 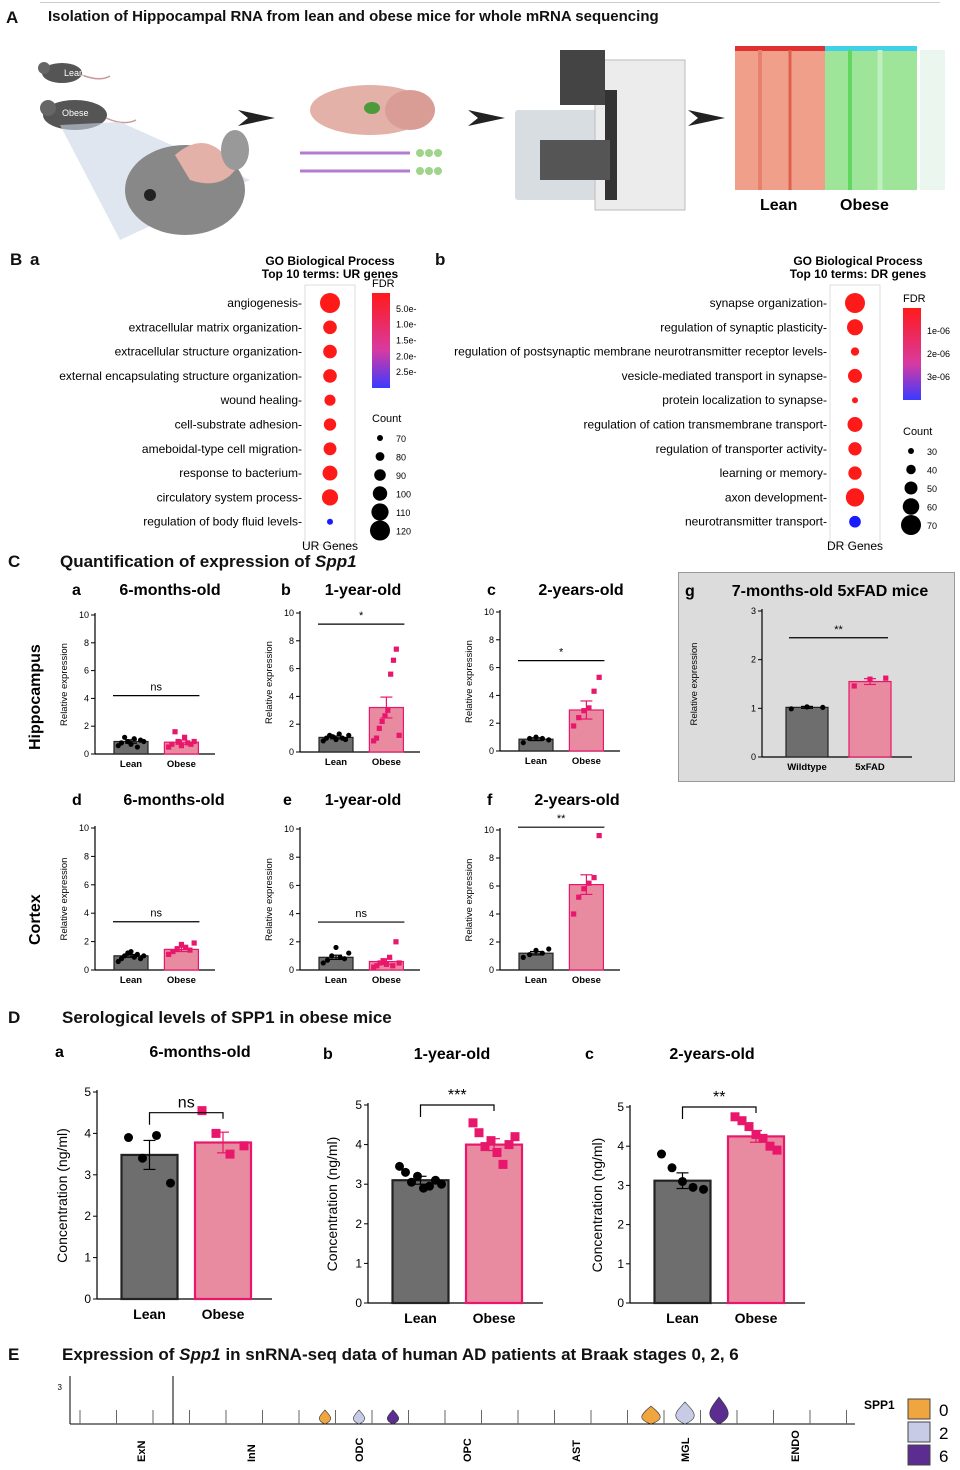 I want to click on count-legend-title: Count, so click(x=386, y=419).